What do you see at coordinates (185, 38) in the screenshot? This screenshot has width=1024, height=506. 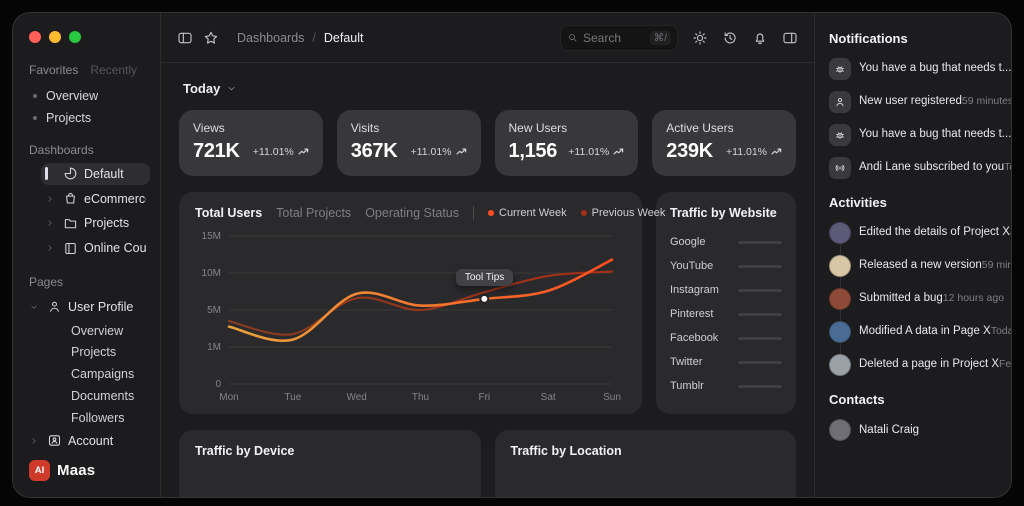 I see `sidebar-toggle-icon` at bounding box center [185, 38].